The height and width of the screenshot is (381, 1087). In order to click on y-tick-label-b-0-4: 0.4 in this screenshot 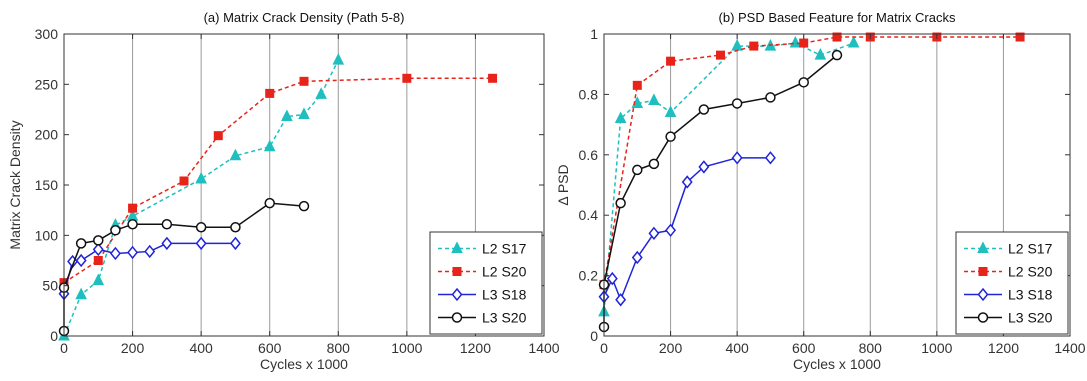, I will do `click(589, 215)`.